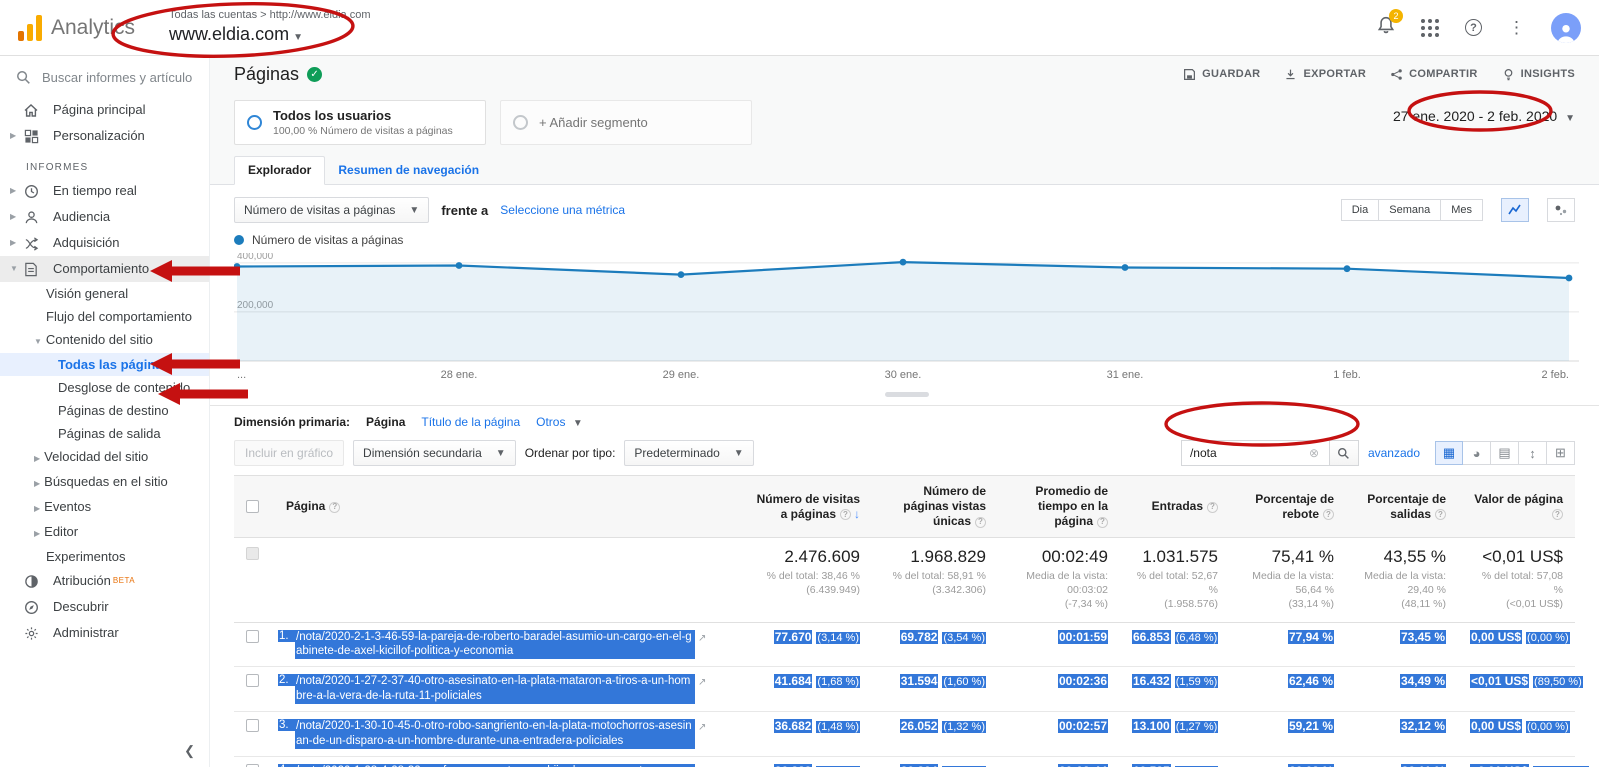 The height and width of the screenshot is (767, 1599). Describe the element at coordinates (1294, 506) in the screenshot. I see `col-header-bounce-rate: Porcentaje de rebote` at that location.